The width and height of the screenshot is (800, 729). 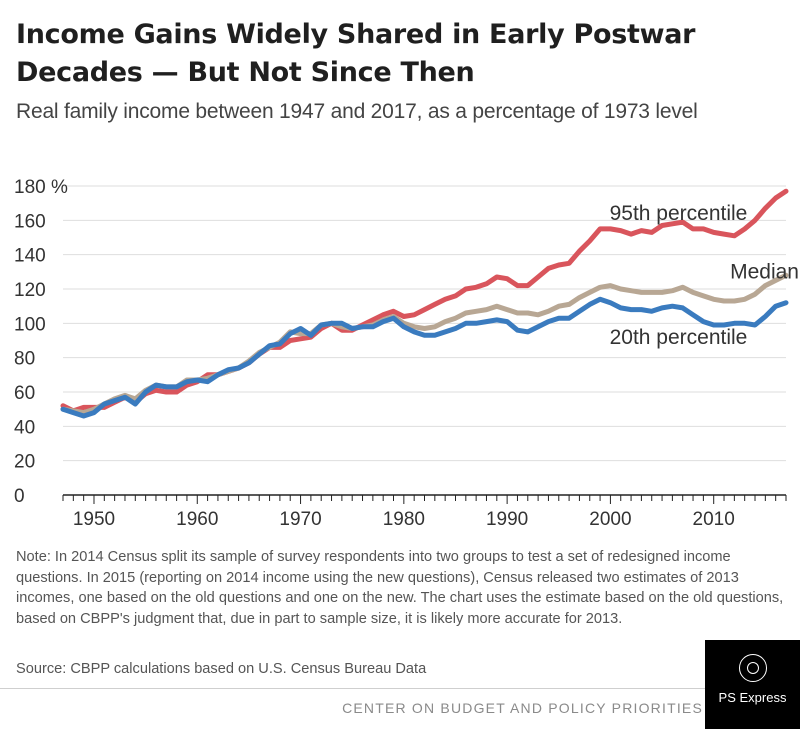 I want to click on organization-name: CENTER ON BUDGET AND POLICY PRIORITIES, so click(x=522, y=708).